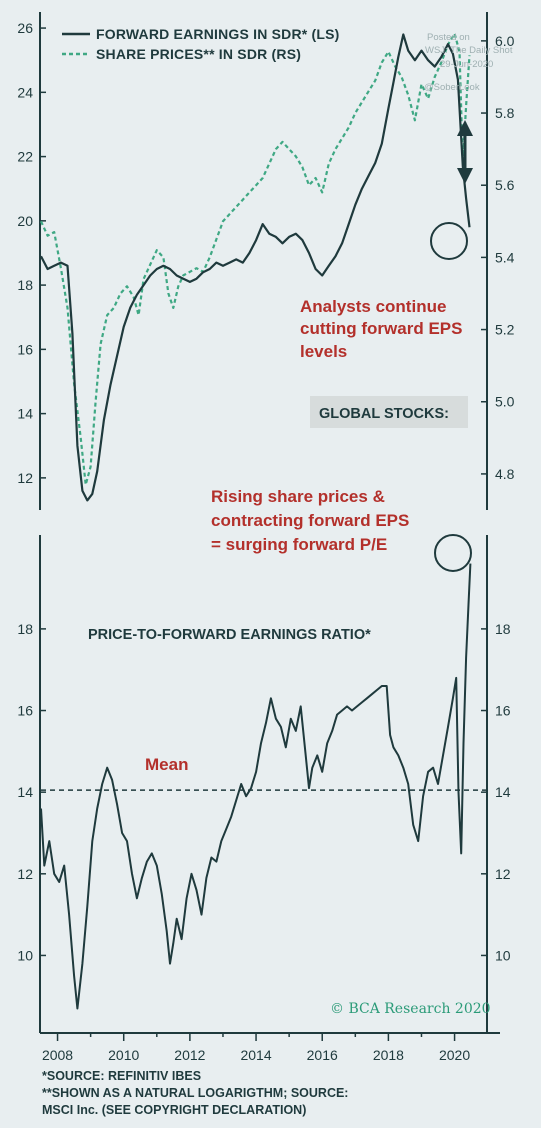  I want to click on bottom-panel-title: PRICE-TO-FORWARD EARNINGS RATIO*, so click(229, 635).